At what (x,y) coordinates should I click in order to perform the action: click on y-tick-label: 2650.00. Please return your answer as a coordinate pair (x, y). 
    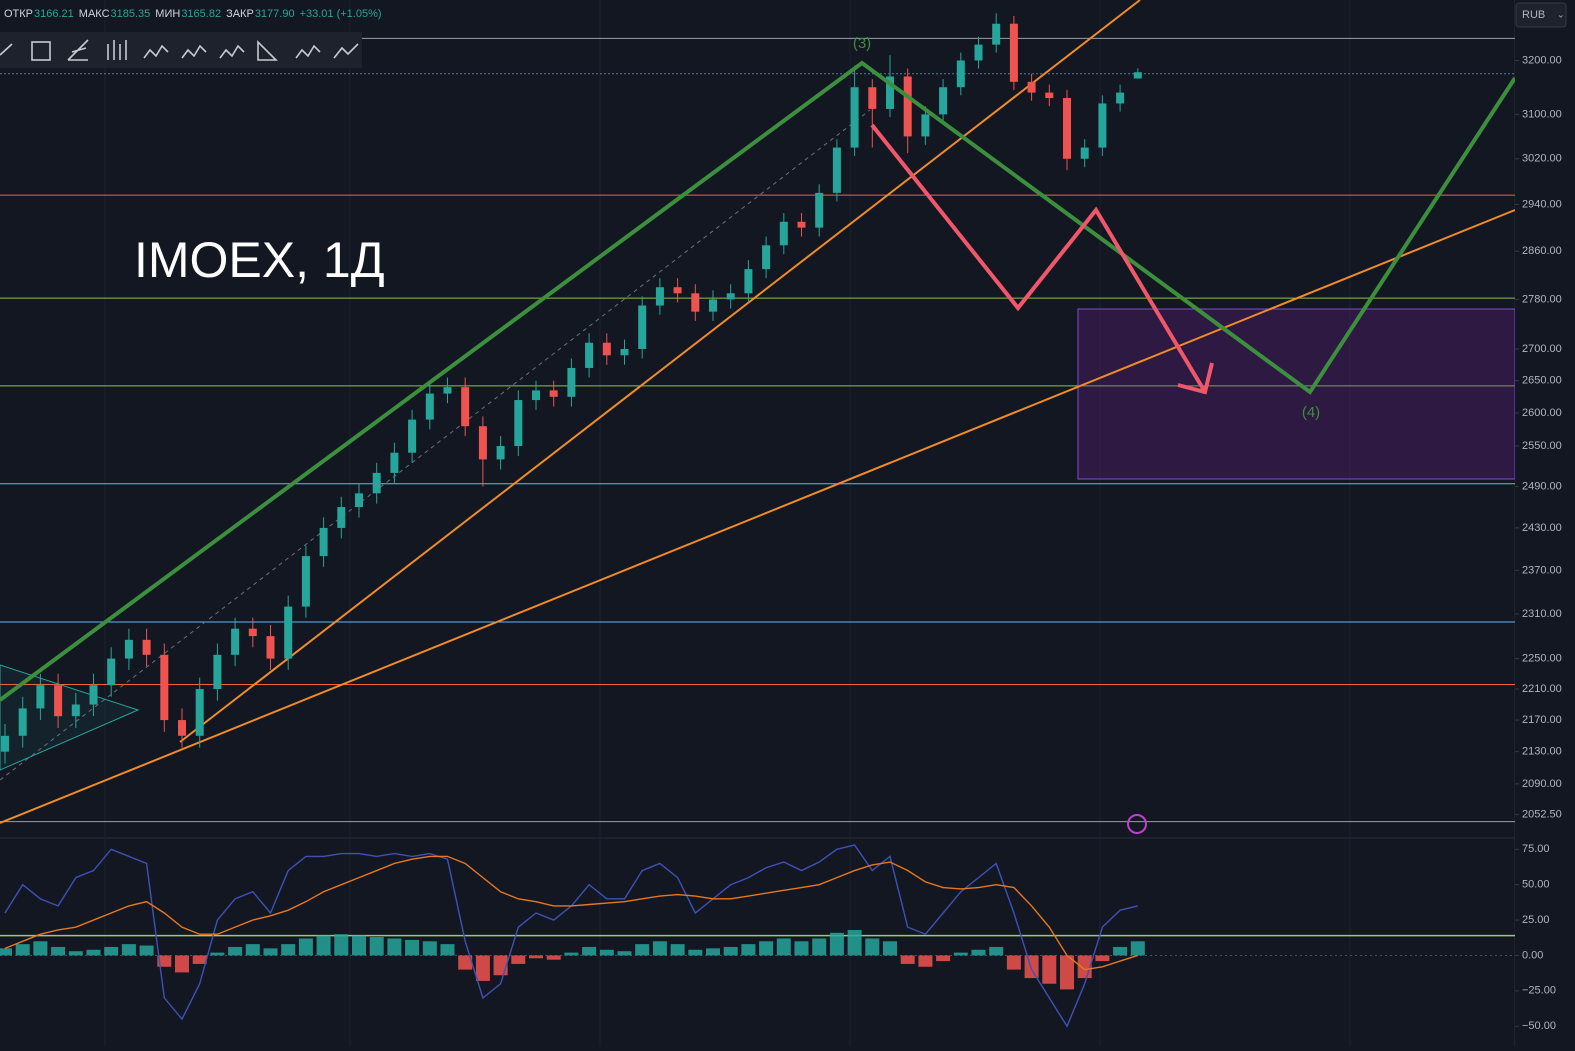
    Looking at the image, I should click on (1542, 381).